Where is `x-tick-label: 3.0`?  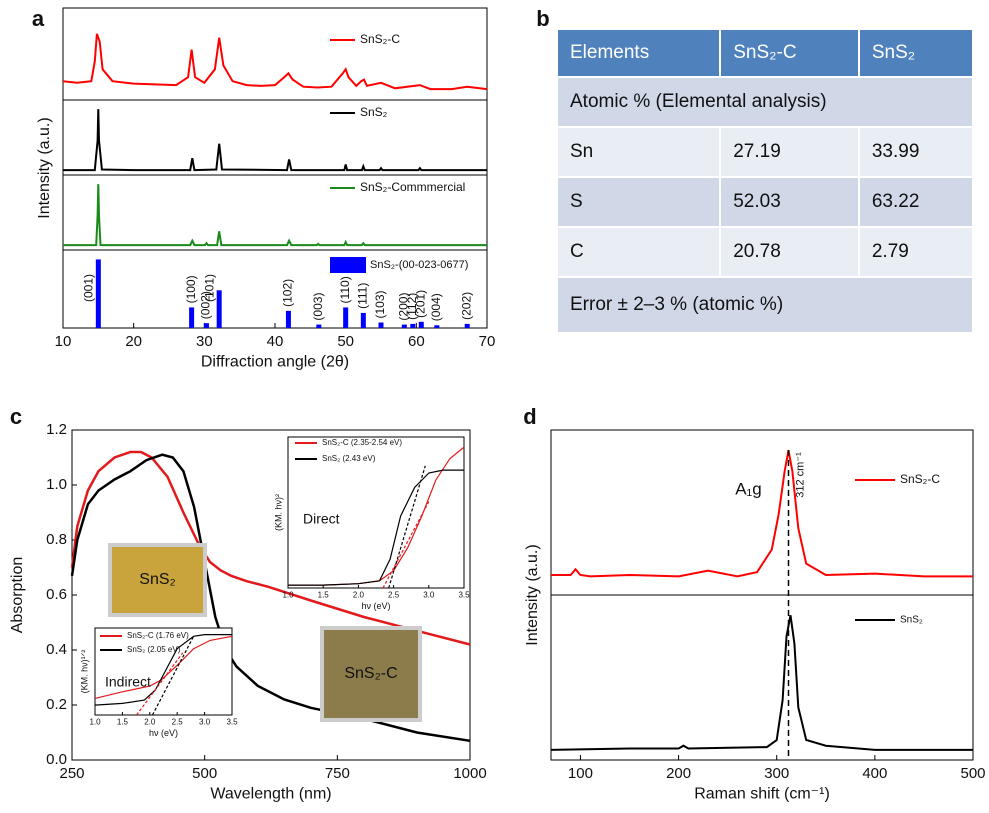 x-tick-label: 3.0 is located at coordinates (429, 595).